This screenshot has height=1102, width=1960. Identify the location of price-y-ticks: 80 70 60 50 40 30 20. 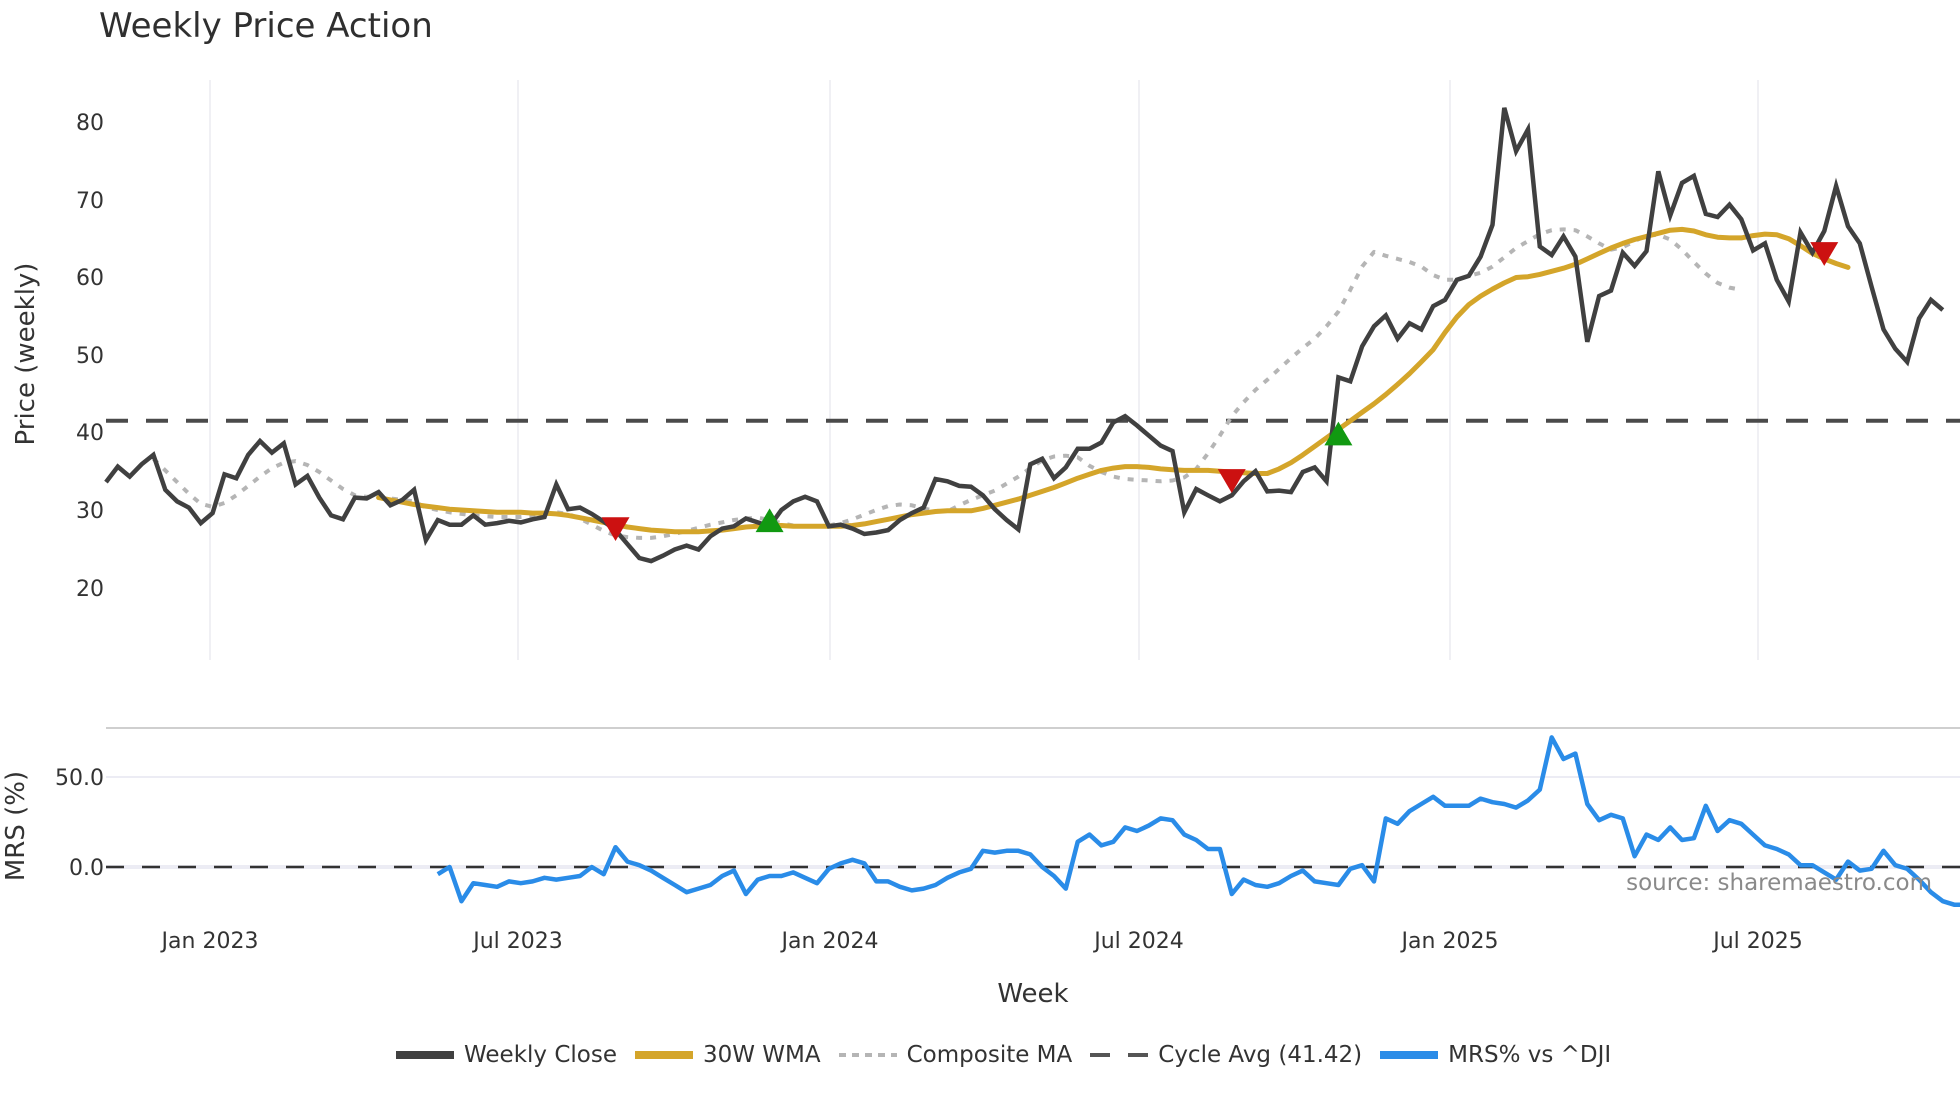
(90, 356).